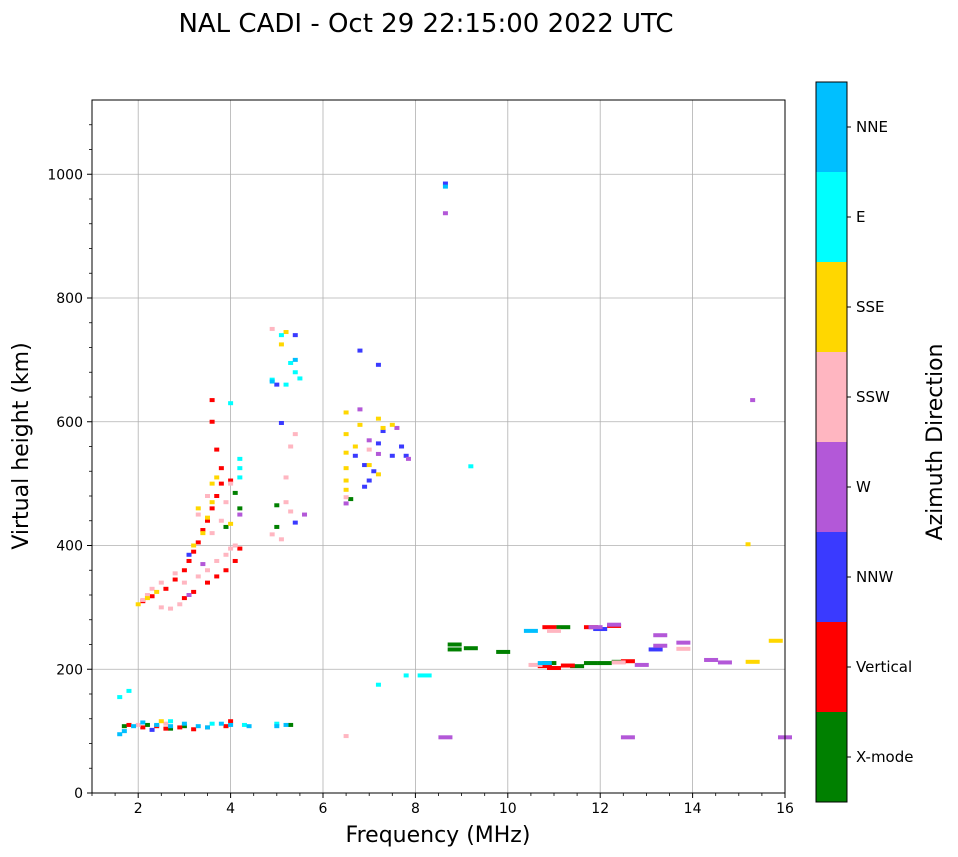  What do you see at coordinates (21, 445) in the screenshot?
I see `y-axis-label: Virtual height (km)` at bounding box center [21, 445].